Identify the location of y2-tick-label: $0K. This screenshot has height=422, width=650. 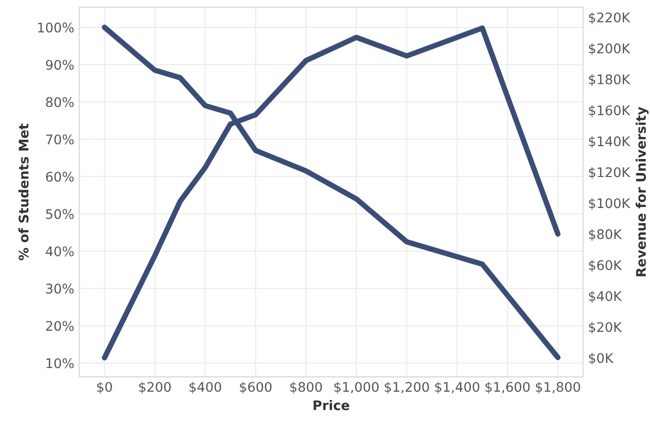
(601, 358).